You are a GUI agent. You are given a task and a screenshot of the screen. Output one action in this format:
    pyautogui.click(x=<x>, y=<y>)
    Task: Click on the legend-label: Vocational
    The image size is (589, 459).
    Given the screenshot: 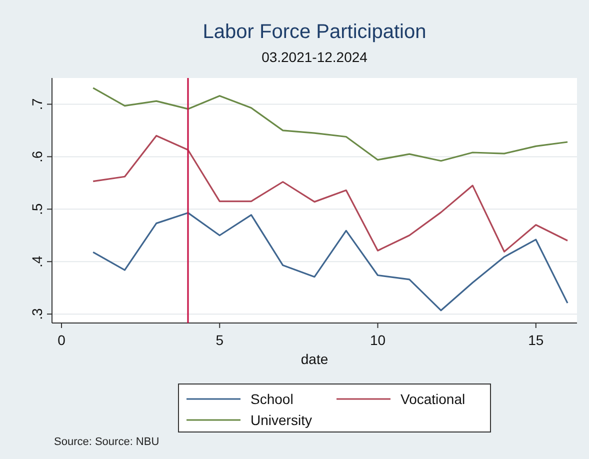 What is the action you would take?
    pyautogui.click(x=433, y=399)
    